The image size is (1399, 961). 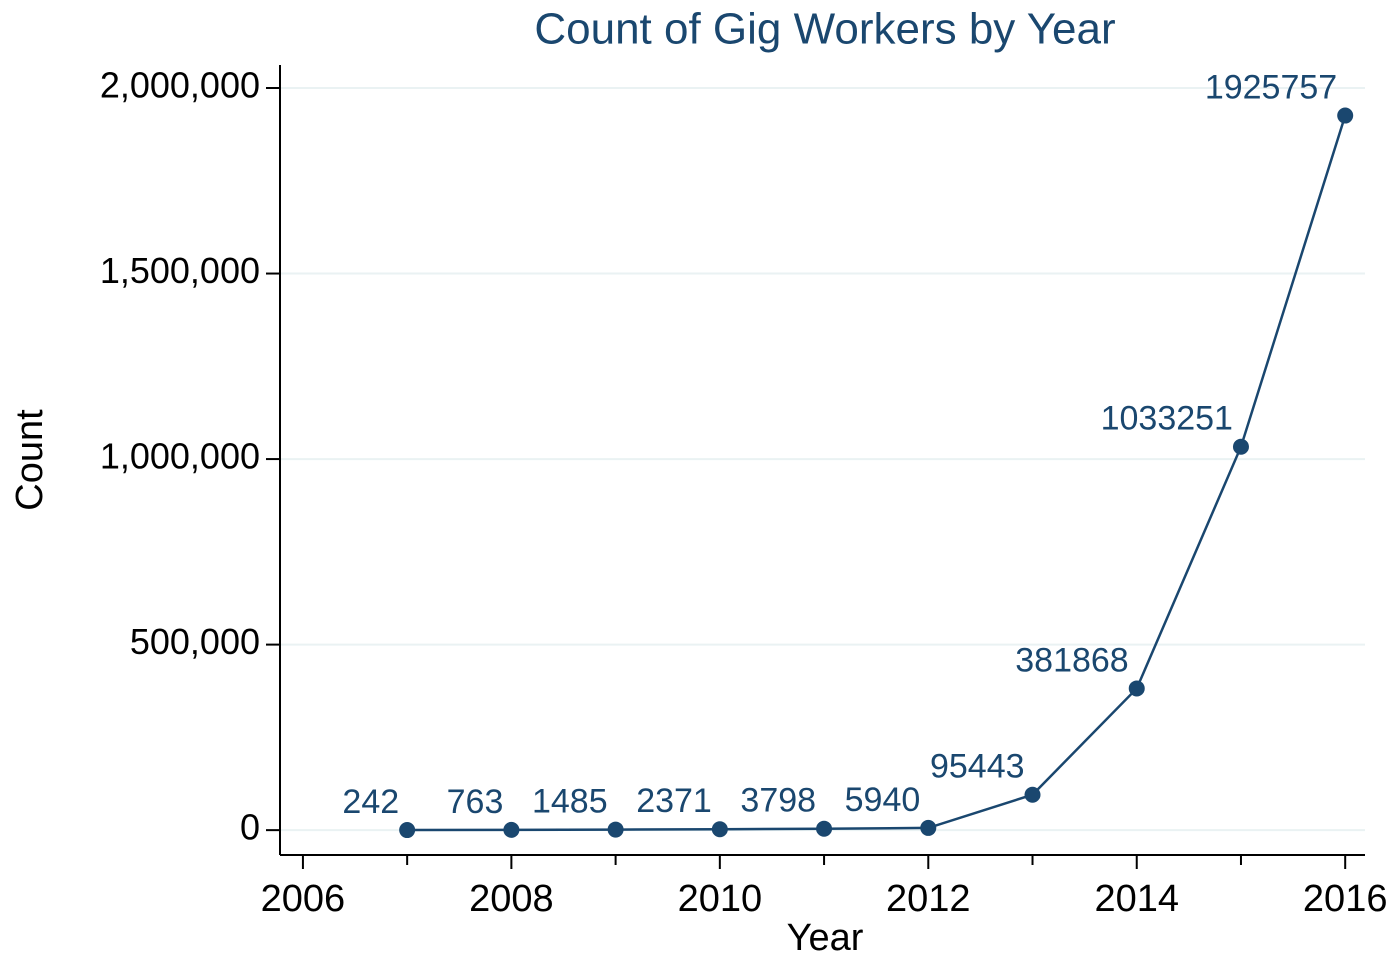 I want to click on y-tick-label: 1,000,000, so click(x=180, y=456).